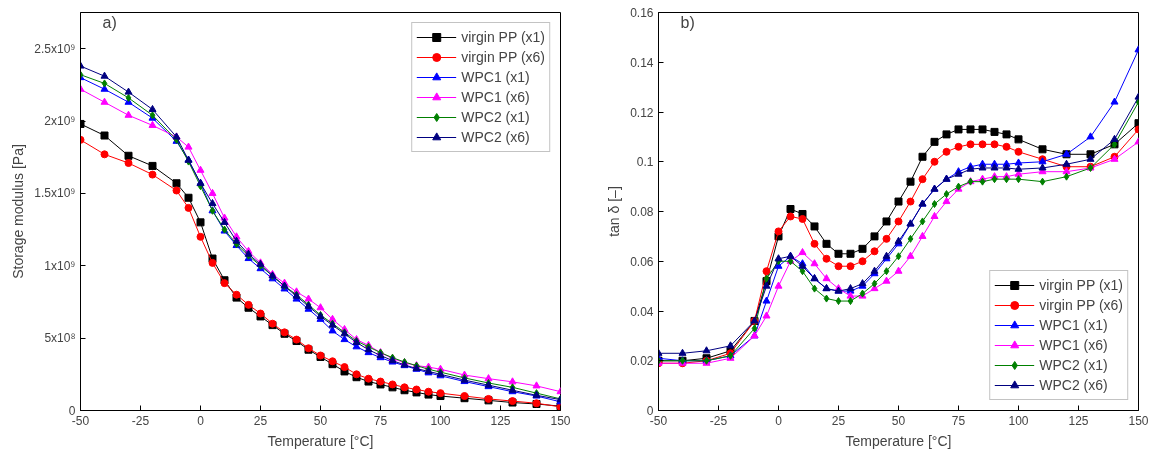 The image size is (1164, 464). Describe the element at coordinates (642, 212) in the screenshot. I see `y-tick-label: 0.08` at that location.